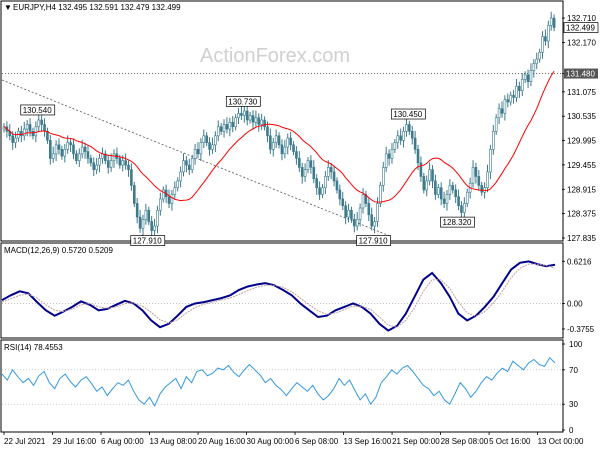 Image resolution: width=600 pixels, height=450 pixels. Describe the element at coordinates (38, 110) in the screenshot. I see `price-annotation: 130.540` at that location.